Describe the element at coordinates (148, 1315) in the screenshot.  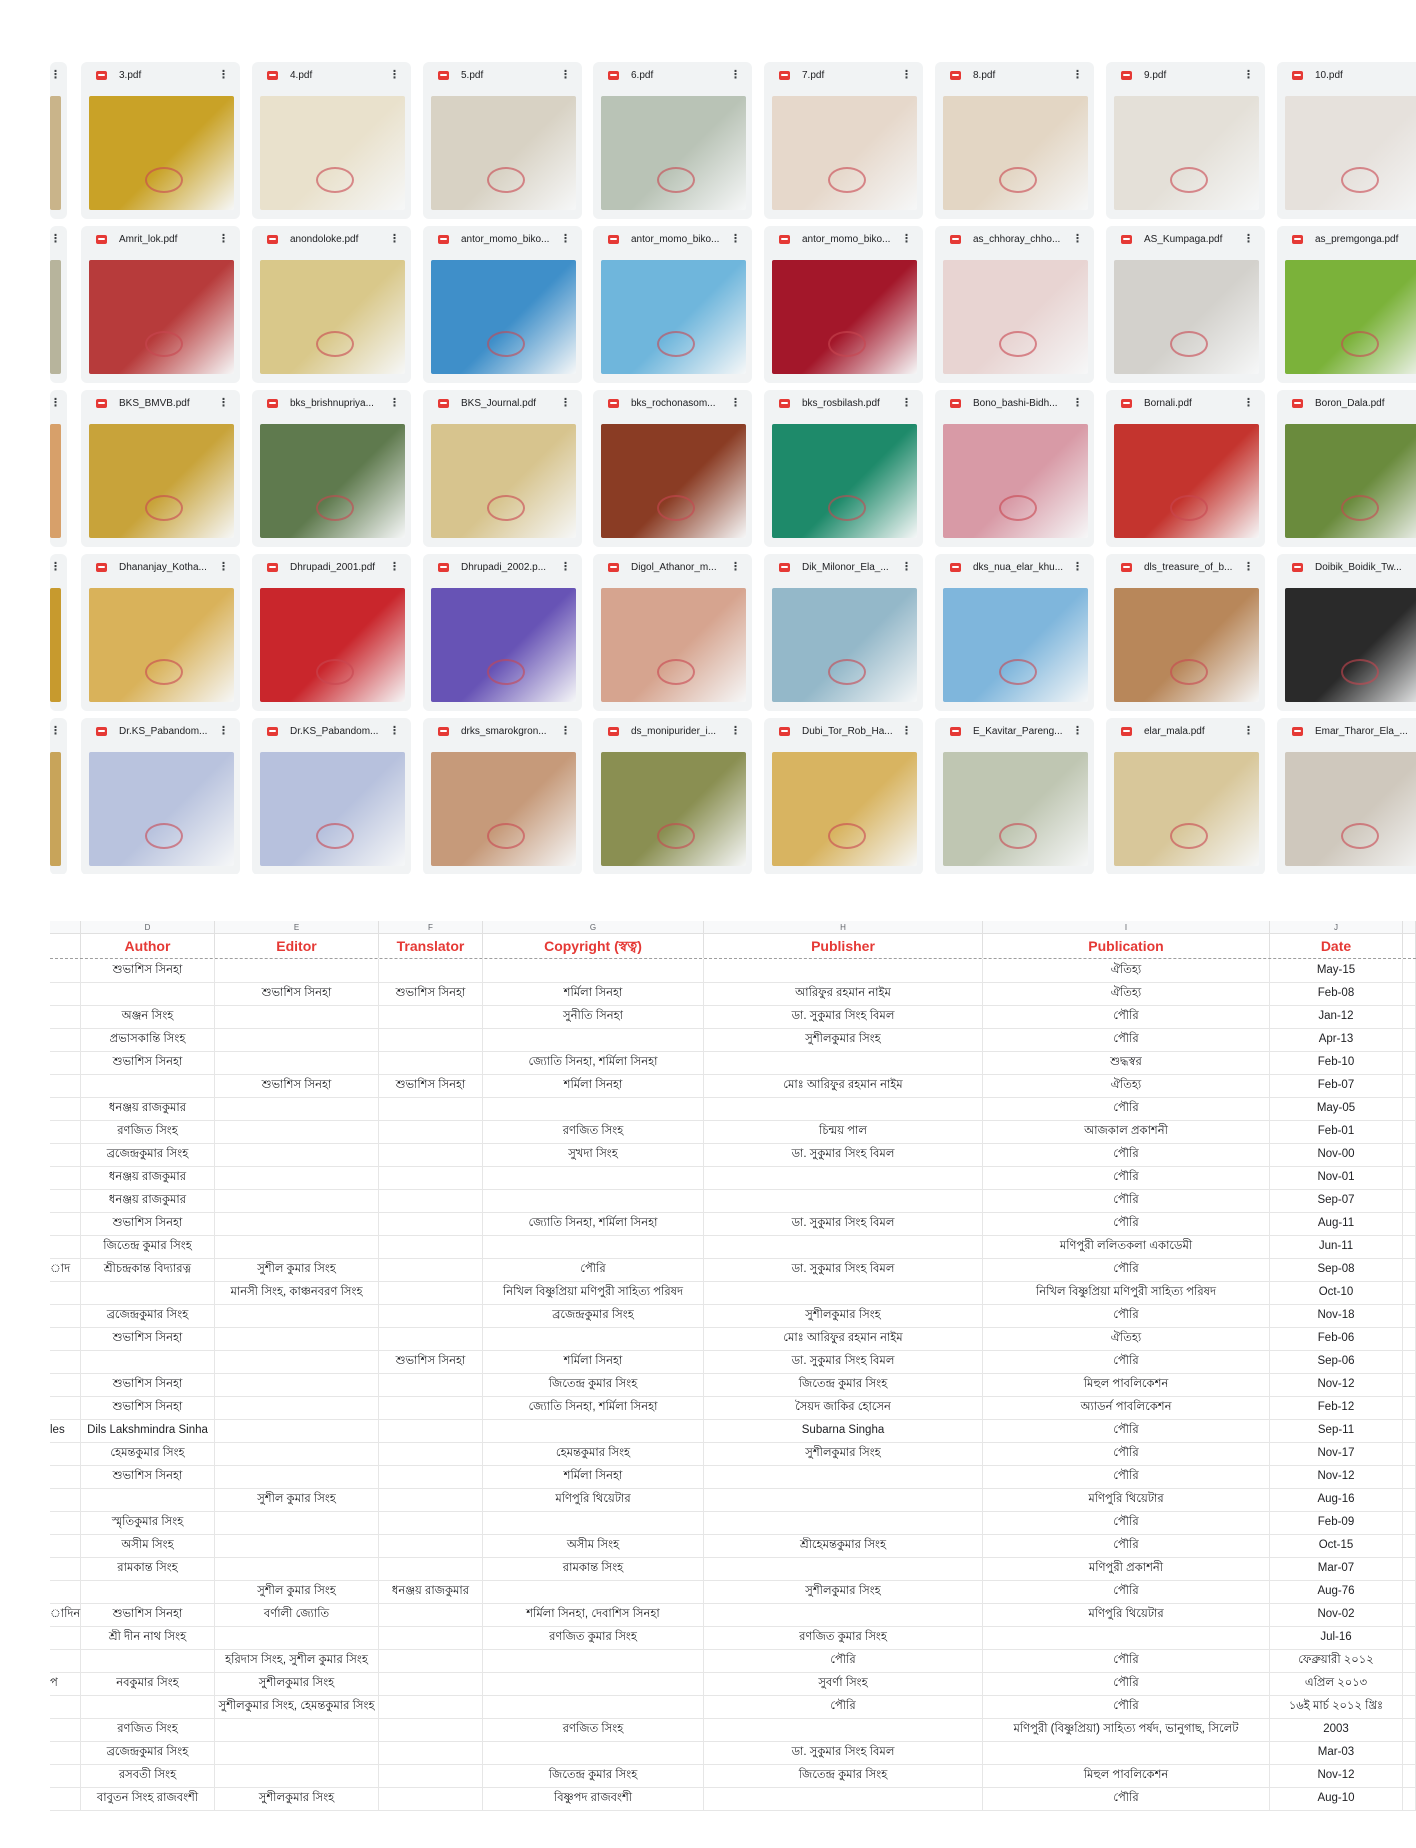
I see `table-cell: ব্রজেন্দ্রকুমার সিংহ` at that location.